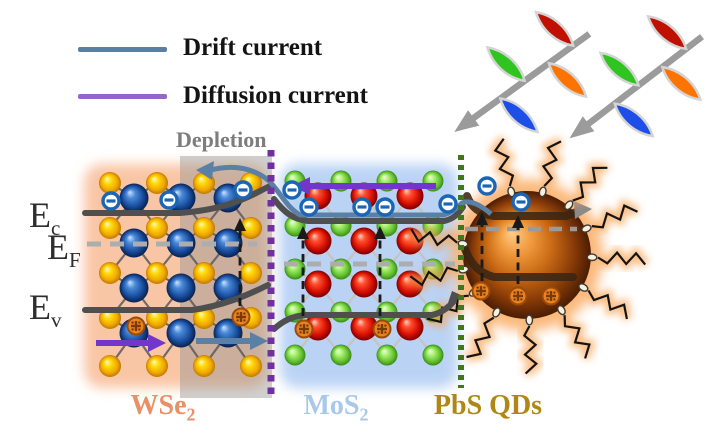 Image resolution: width=717 pixels, height=440 pixels. I want to click on valence-band-symbol: E, so click(40, 307).